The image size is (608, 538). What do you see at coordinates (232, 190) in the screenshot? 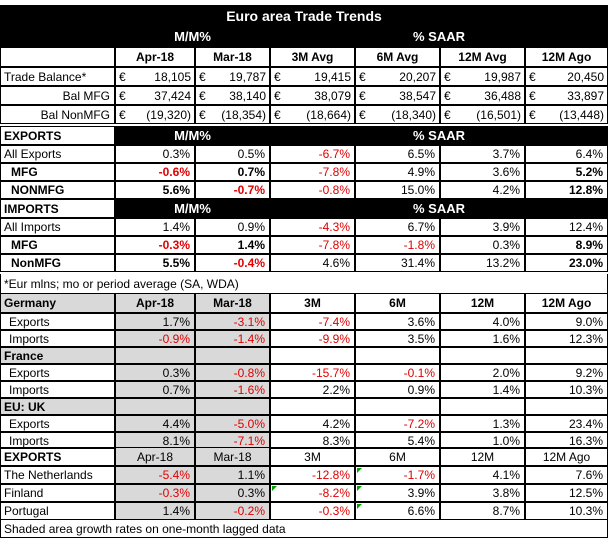
I see `value-cell: -0.7%` at bounding box center [232, 190].